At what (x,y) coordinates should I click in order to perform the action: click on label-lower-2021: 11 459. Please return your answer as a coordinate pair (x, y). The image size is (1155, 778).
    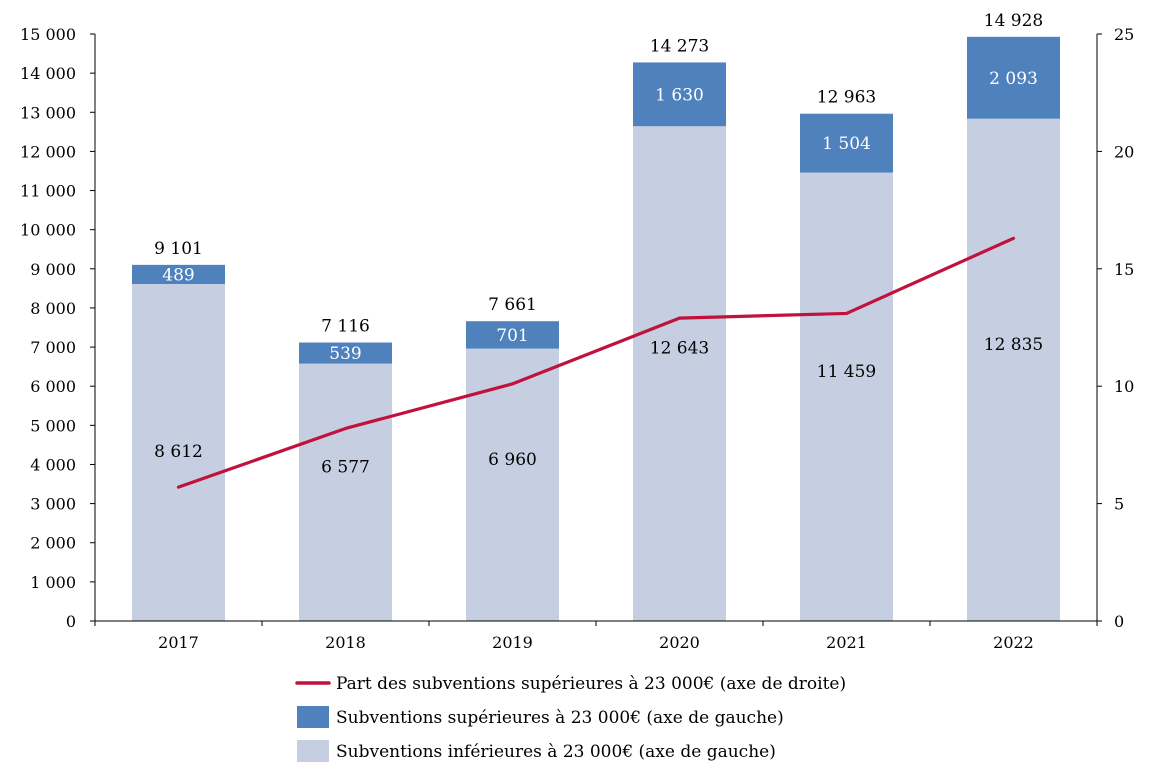
    Looking at the image, I should click on (846, 372).